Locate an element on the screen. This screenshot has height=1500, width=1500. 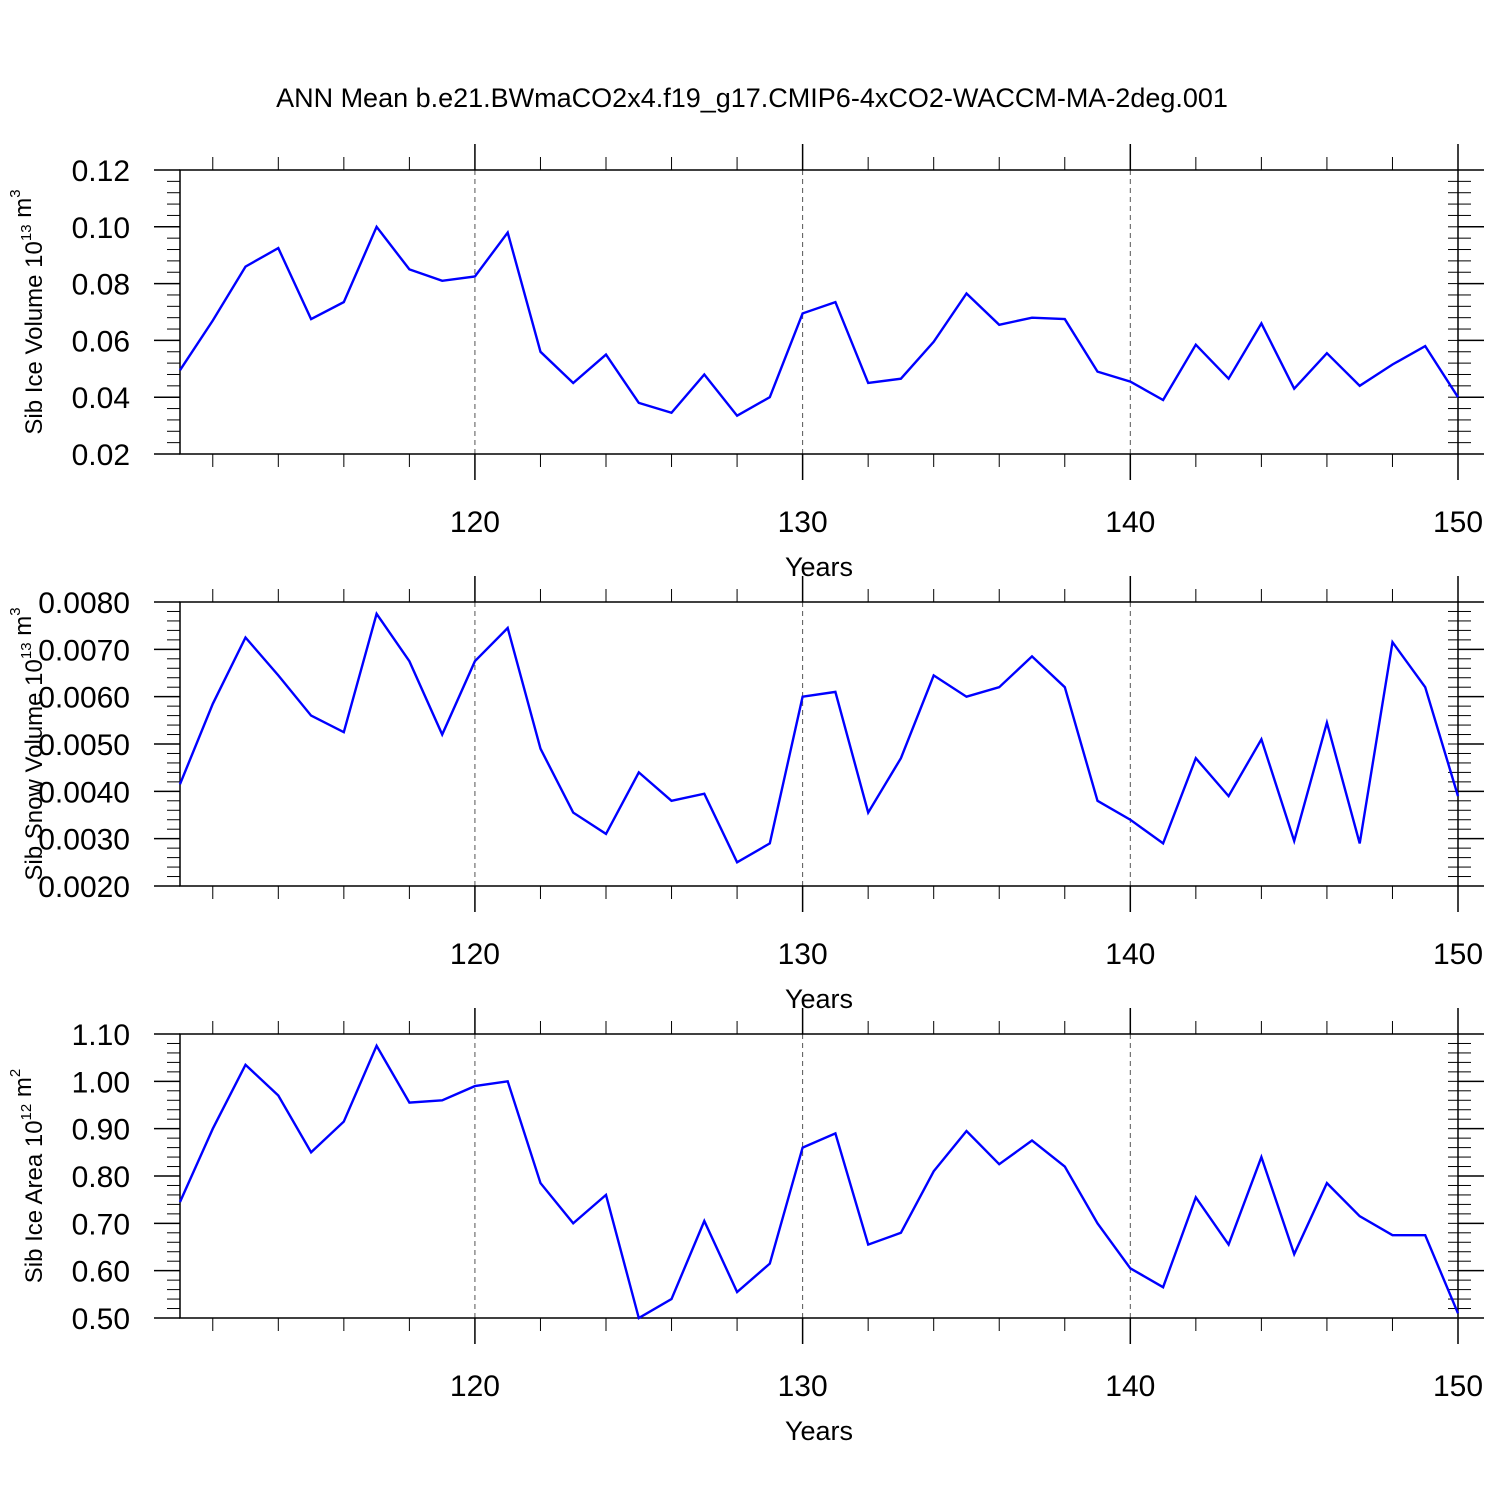
y-tick-label: 1.10 is located at coordinates (101, 1035).